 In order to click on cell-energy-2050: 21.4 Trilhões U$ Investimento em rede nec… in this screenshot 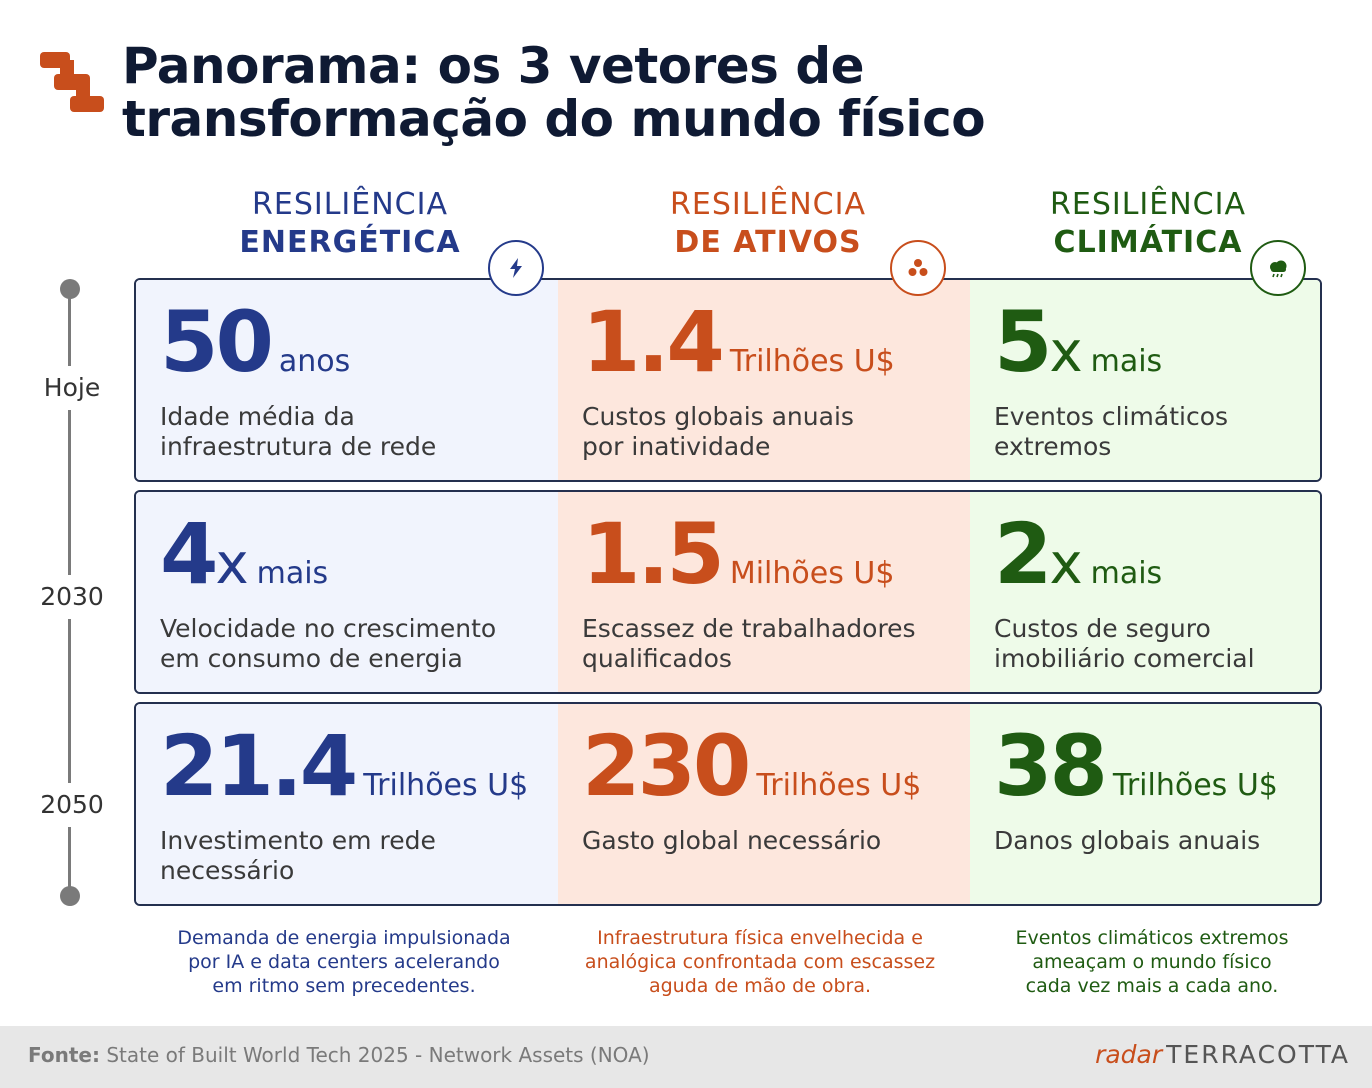, I will do `click(347, 804)`.